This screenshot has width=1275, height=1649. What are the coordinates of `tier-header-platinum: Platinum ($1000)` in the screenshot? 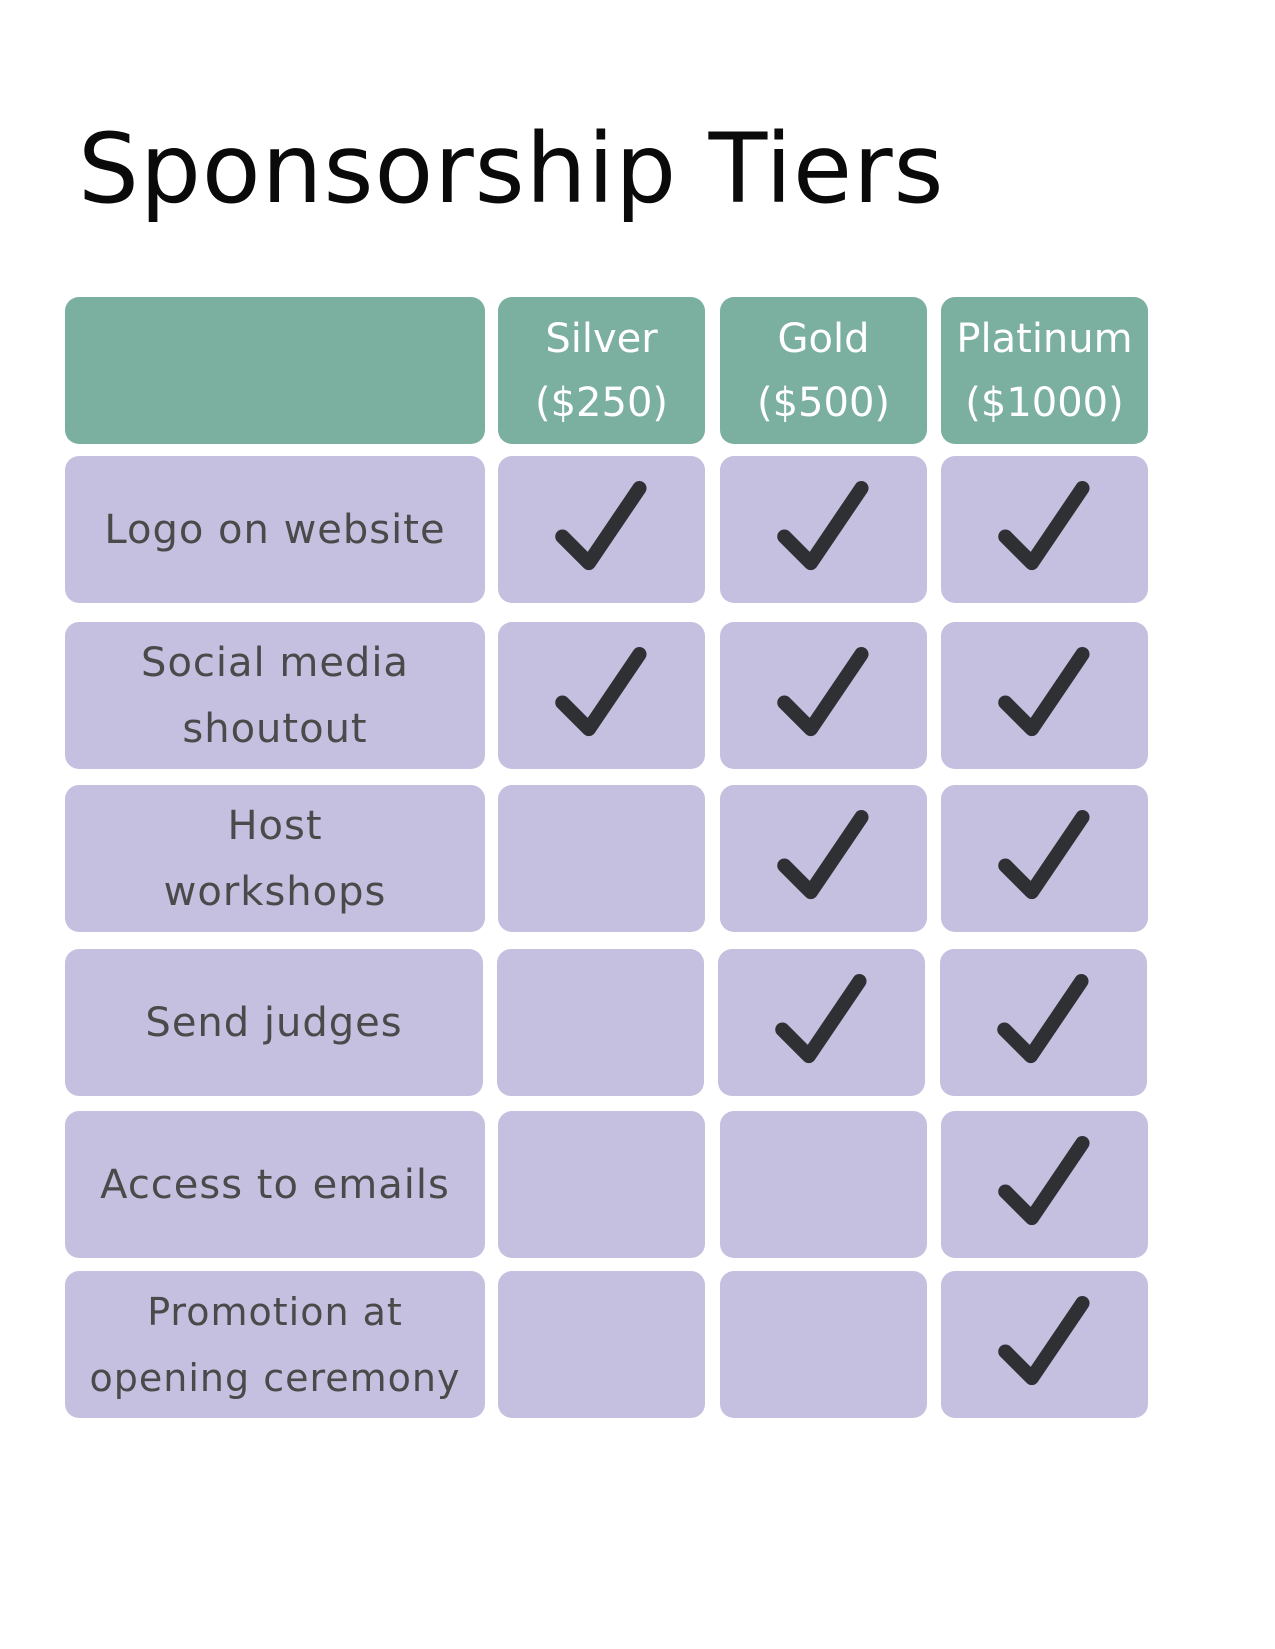 It's located at (1044, 370).